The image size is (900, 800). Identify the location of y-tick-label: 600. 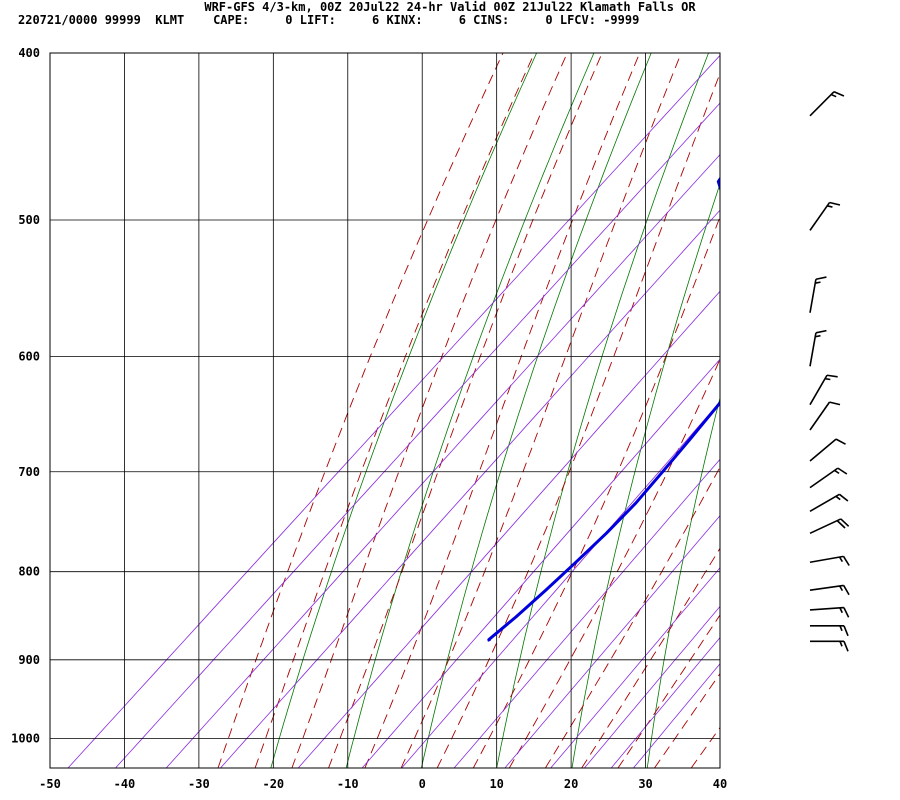
(29, 356).